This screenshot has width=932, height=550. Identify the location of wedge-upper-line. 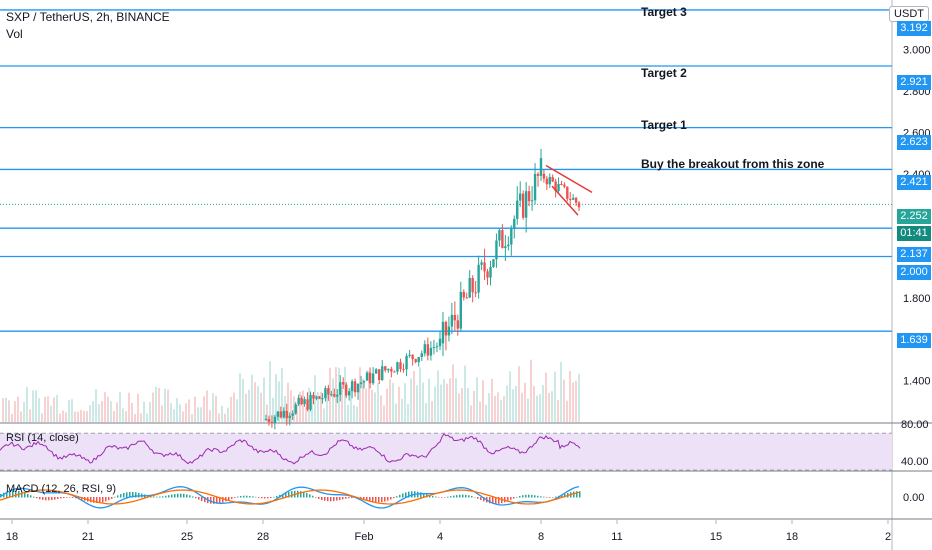
(569, 179).